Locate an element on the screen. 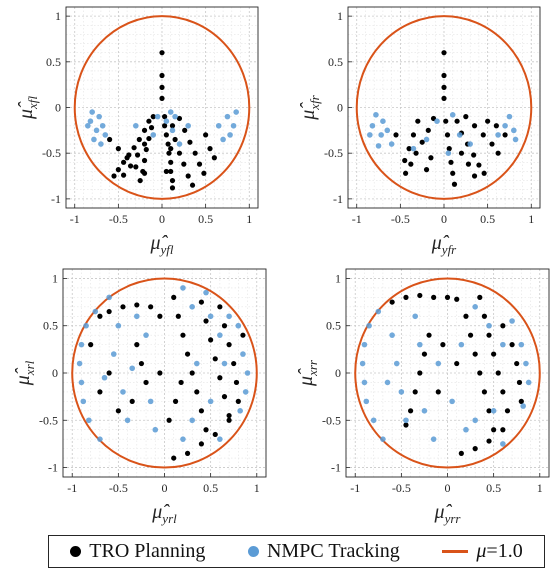  y-tick-label: -0.5 is located at coordinates (333, 153).